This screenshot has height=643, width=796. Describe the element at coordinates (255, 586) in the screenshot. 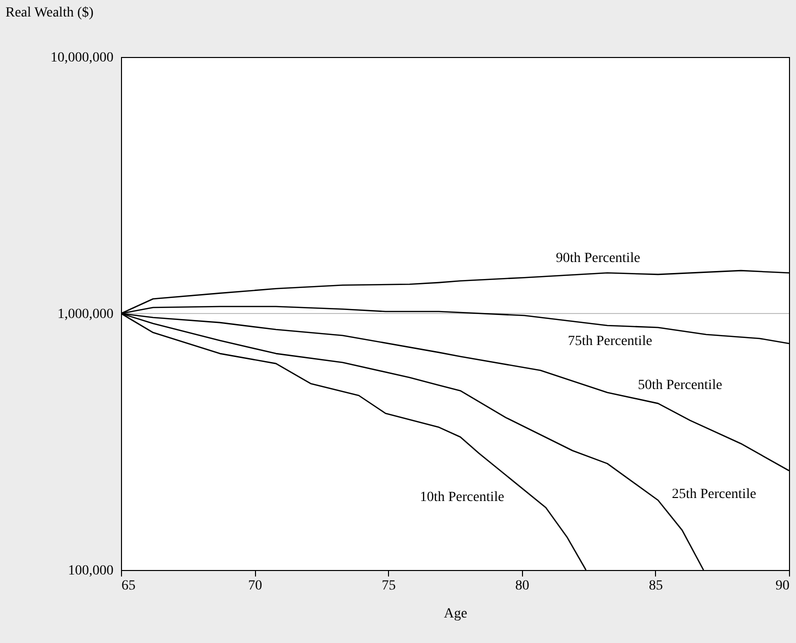

I see `x-tick-label: 70` at that location.